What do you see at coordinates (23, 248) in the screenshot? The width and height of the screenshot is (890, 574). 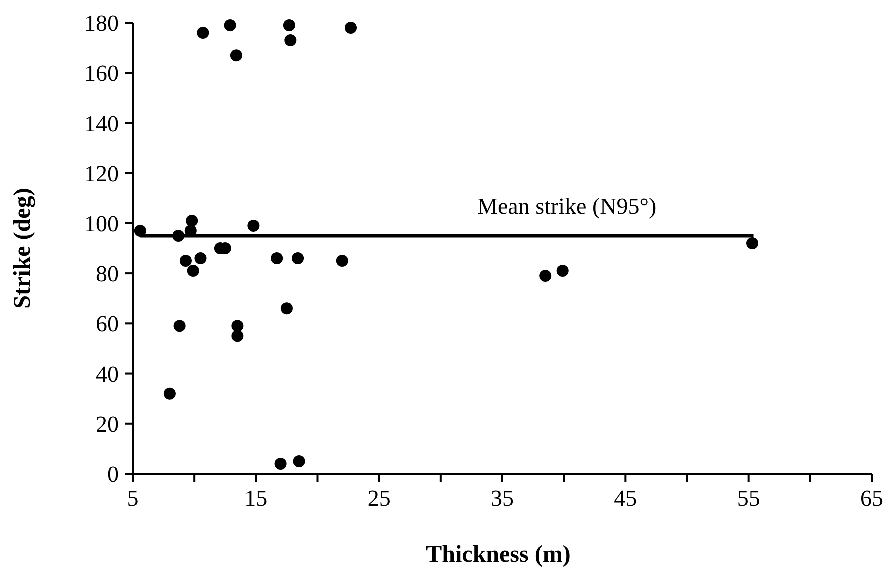 I see `y-axis-title: Strike (deg)` at bounding box center [23, 248].